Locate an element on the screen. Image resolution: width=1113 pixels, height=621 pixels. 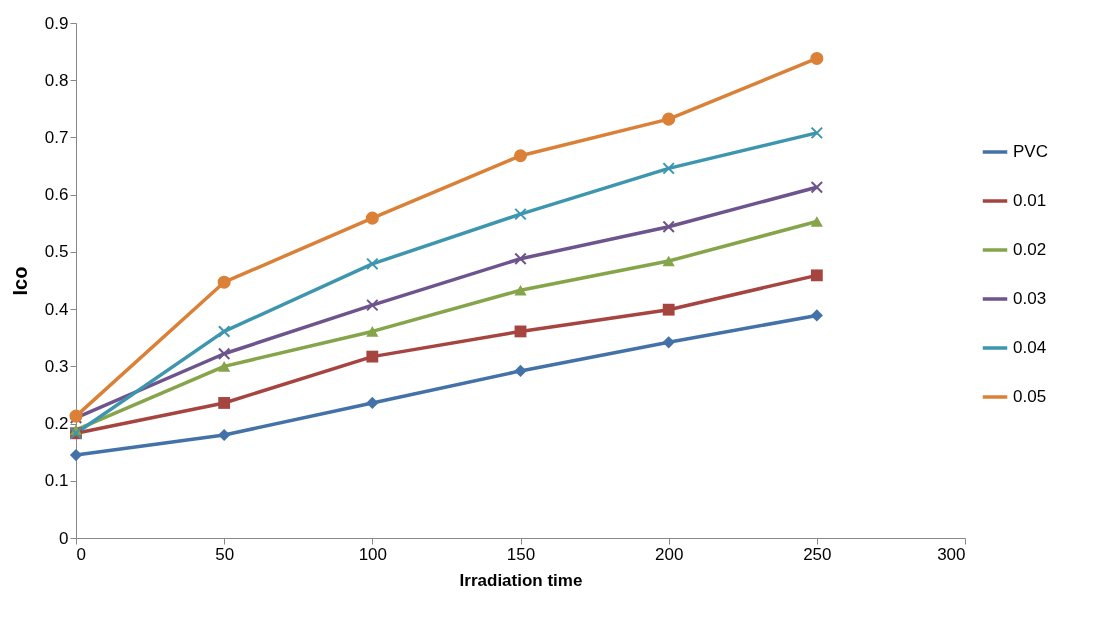
x-tick-label: 200 is located at coordinates (669, 554).